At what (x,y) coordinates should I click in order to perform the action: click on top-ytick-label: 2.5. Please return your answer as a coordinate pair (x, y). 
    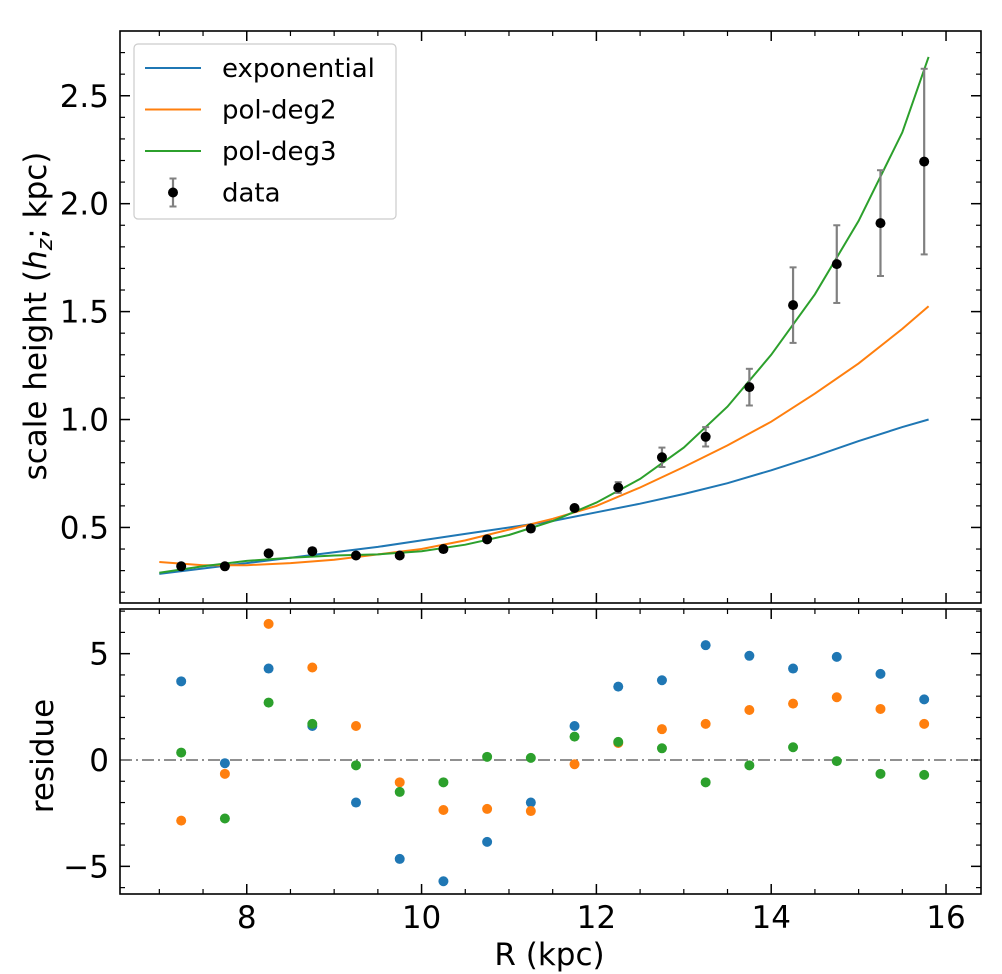
    Looking at the image, I should click on (84, 97).